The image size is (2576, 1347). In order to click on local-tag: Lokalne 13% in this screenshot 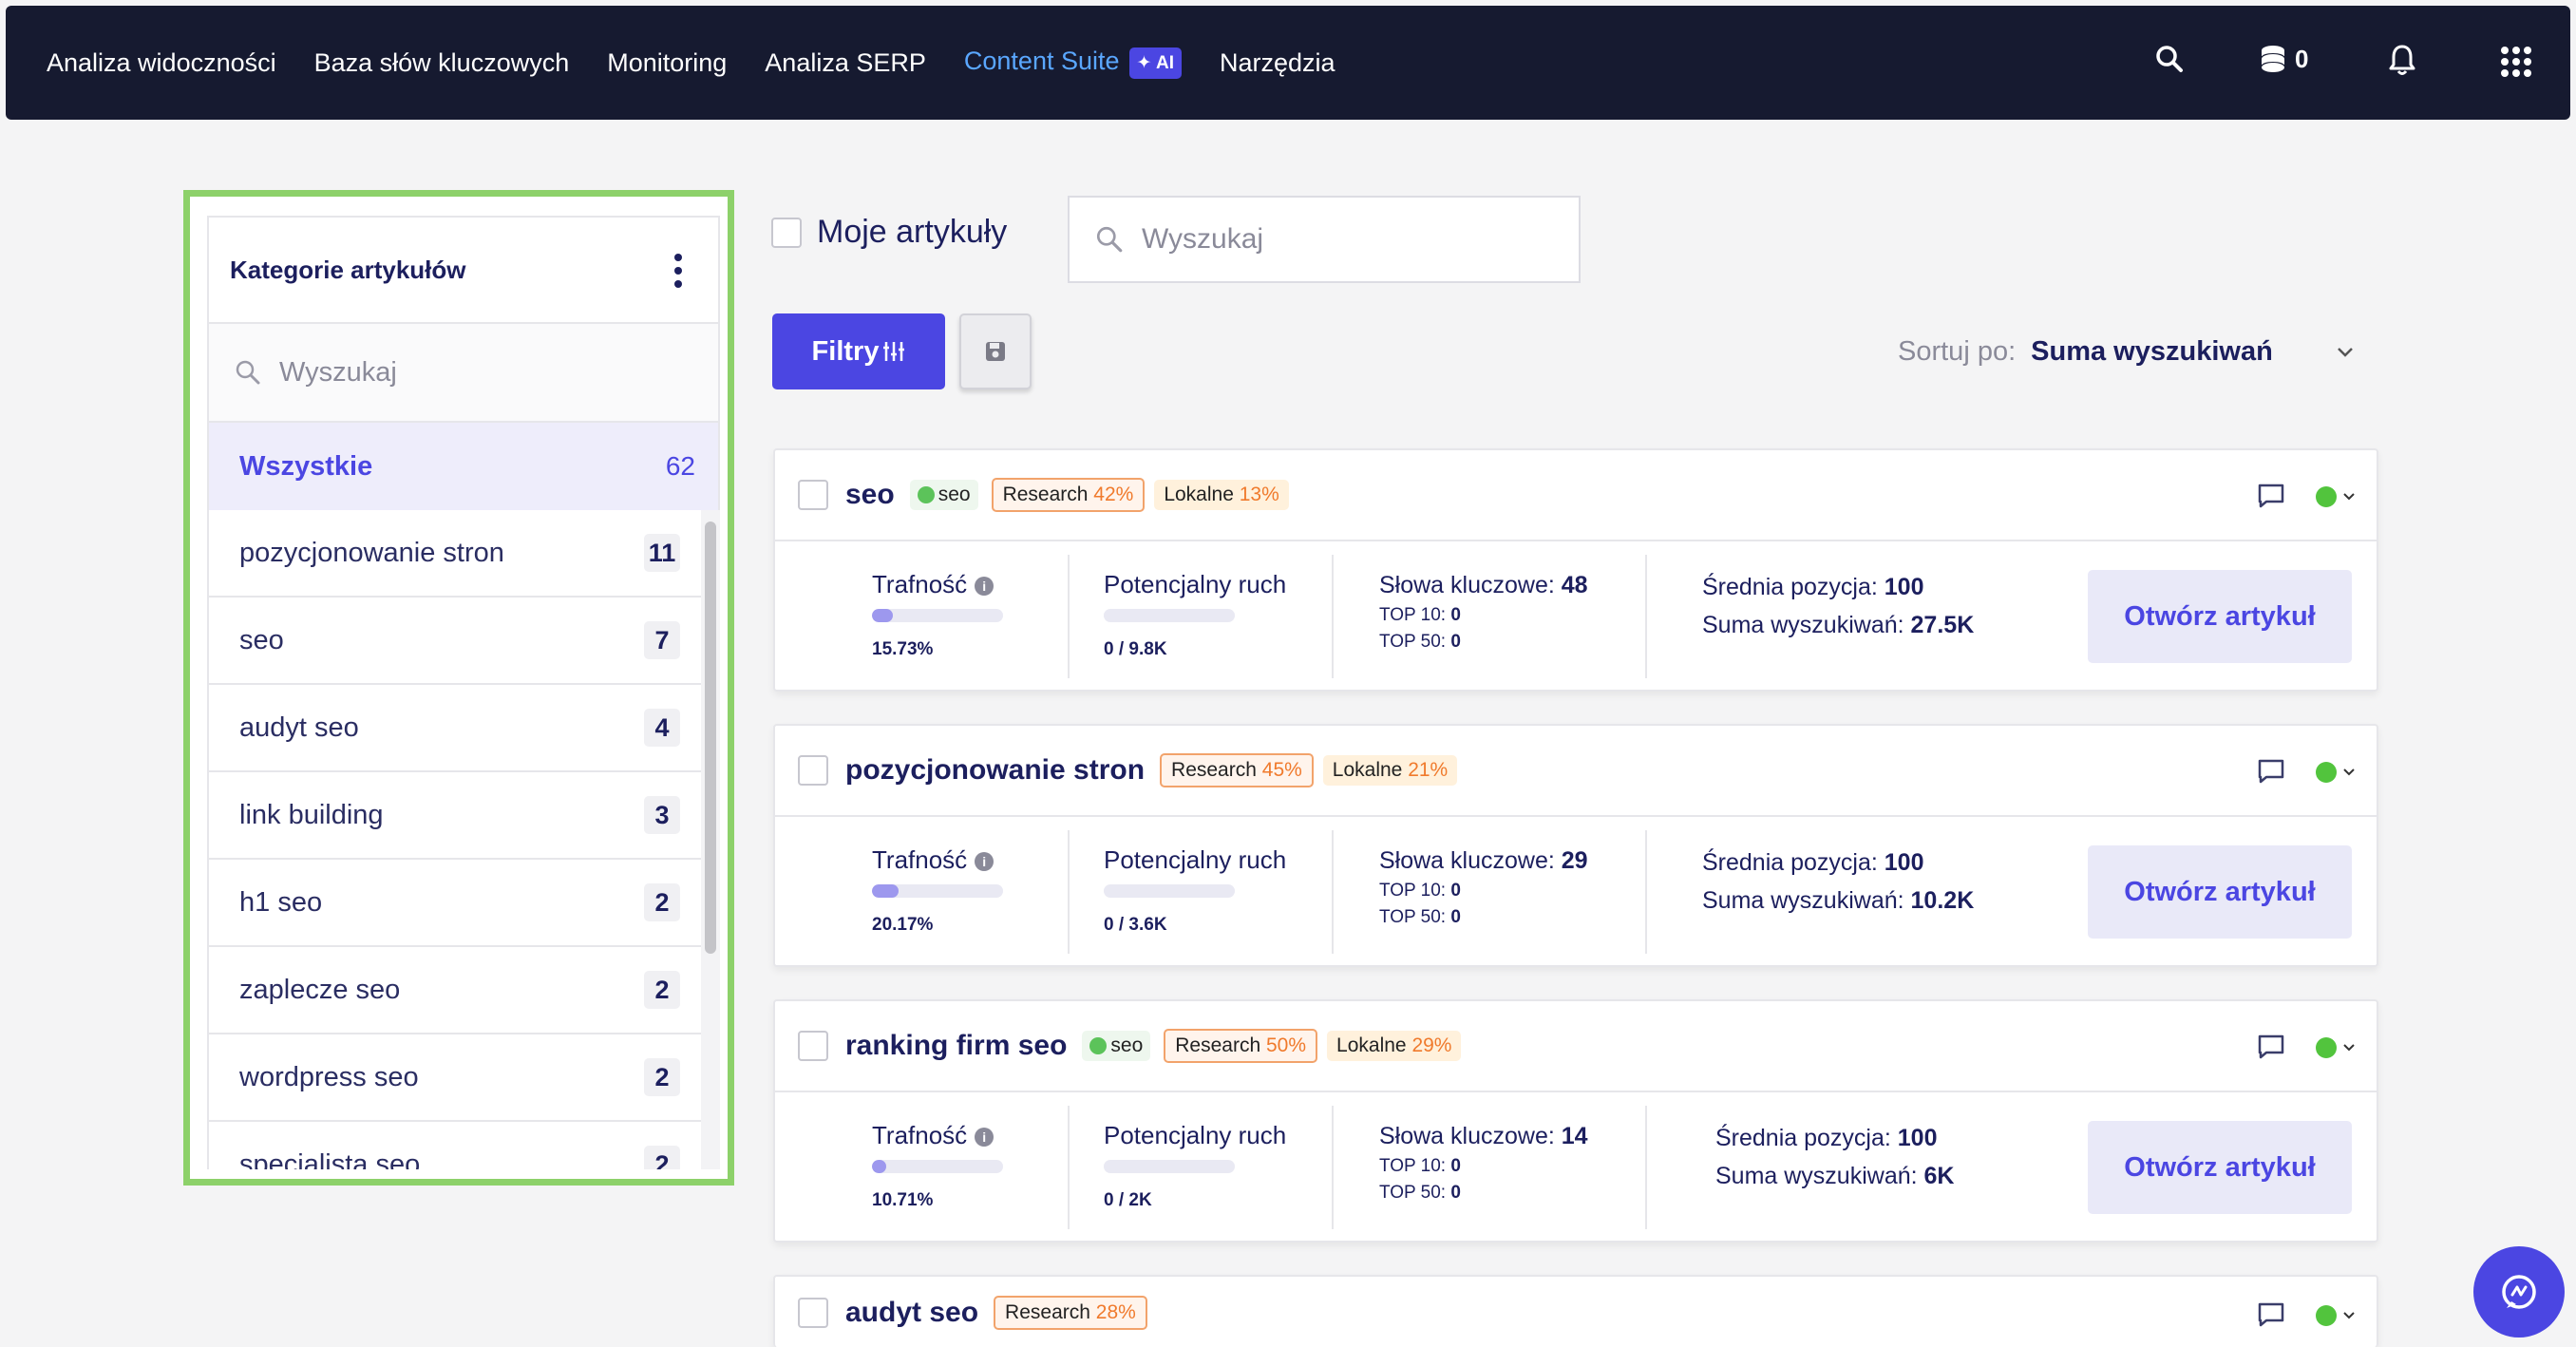, I will do `click(1221, 495)`.